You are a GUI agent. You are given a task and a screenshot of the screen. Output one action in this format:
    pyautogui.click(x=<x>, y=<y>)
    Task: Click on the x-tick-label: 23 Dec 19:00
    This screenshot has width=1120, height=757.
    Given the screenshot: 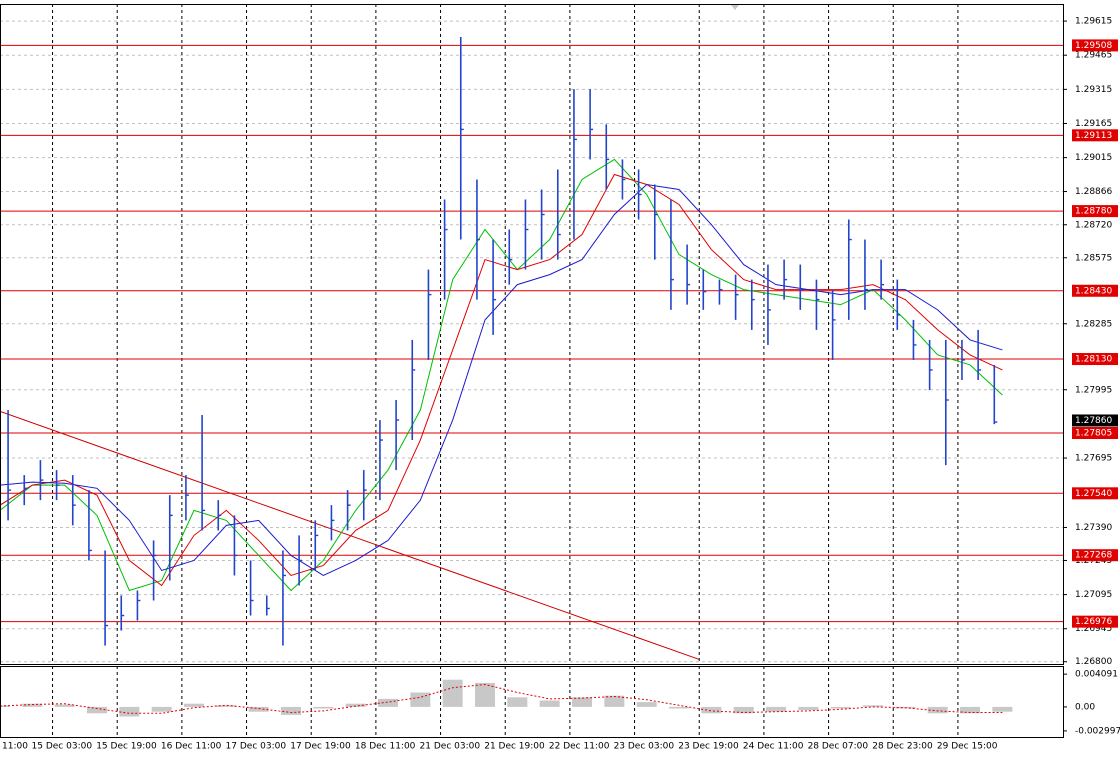 What is the action you would take?
    pyautogui.click(x=708, y=747)
    